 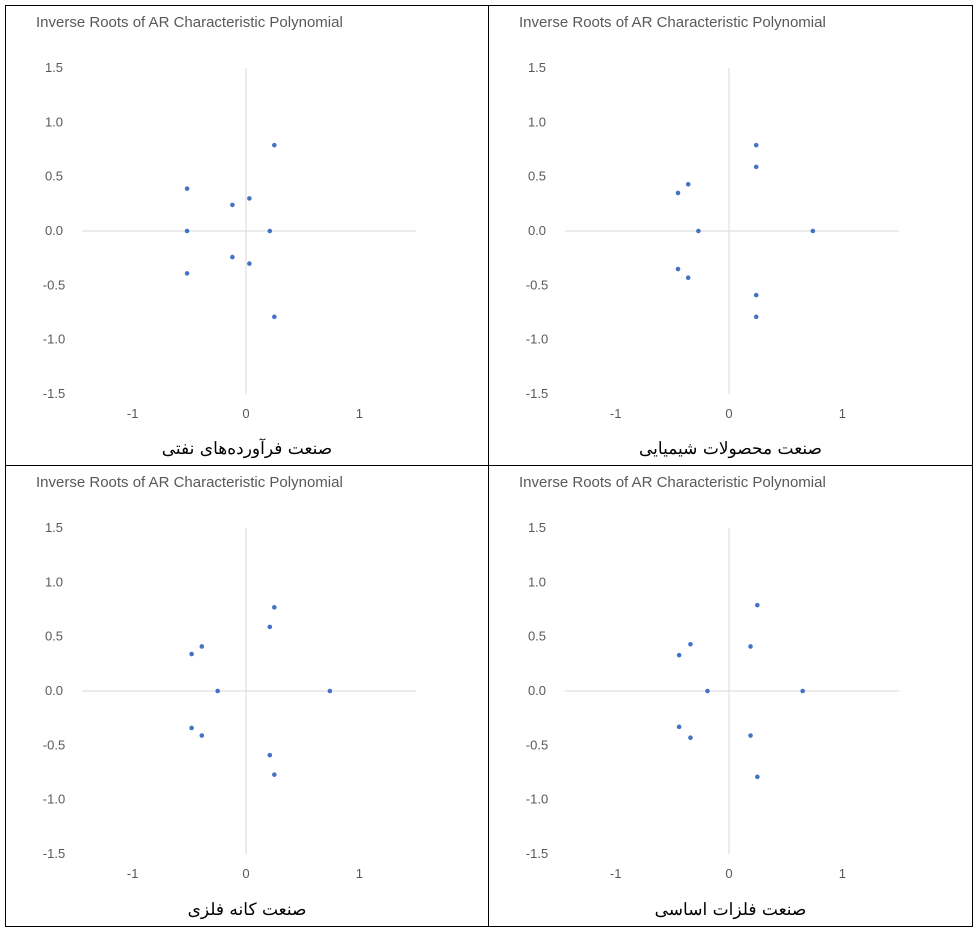 I want to click on chart-caption: صنعت کانه فلزی, so click(x=247, y=910).